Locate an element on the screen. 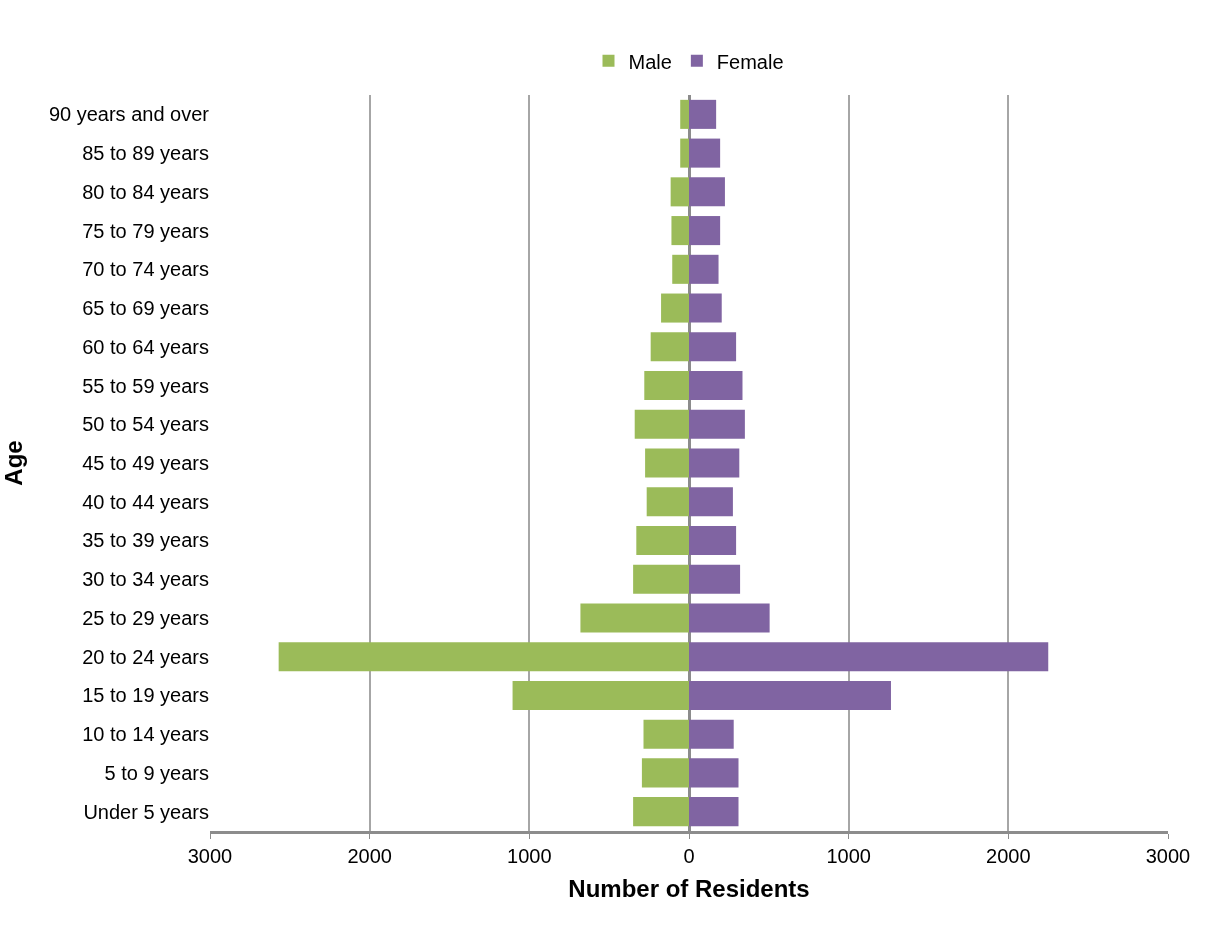  y-tick-label: 50 to 54 years is located at coordinates (145, 424).